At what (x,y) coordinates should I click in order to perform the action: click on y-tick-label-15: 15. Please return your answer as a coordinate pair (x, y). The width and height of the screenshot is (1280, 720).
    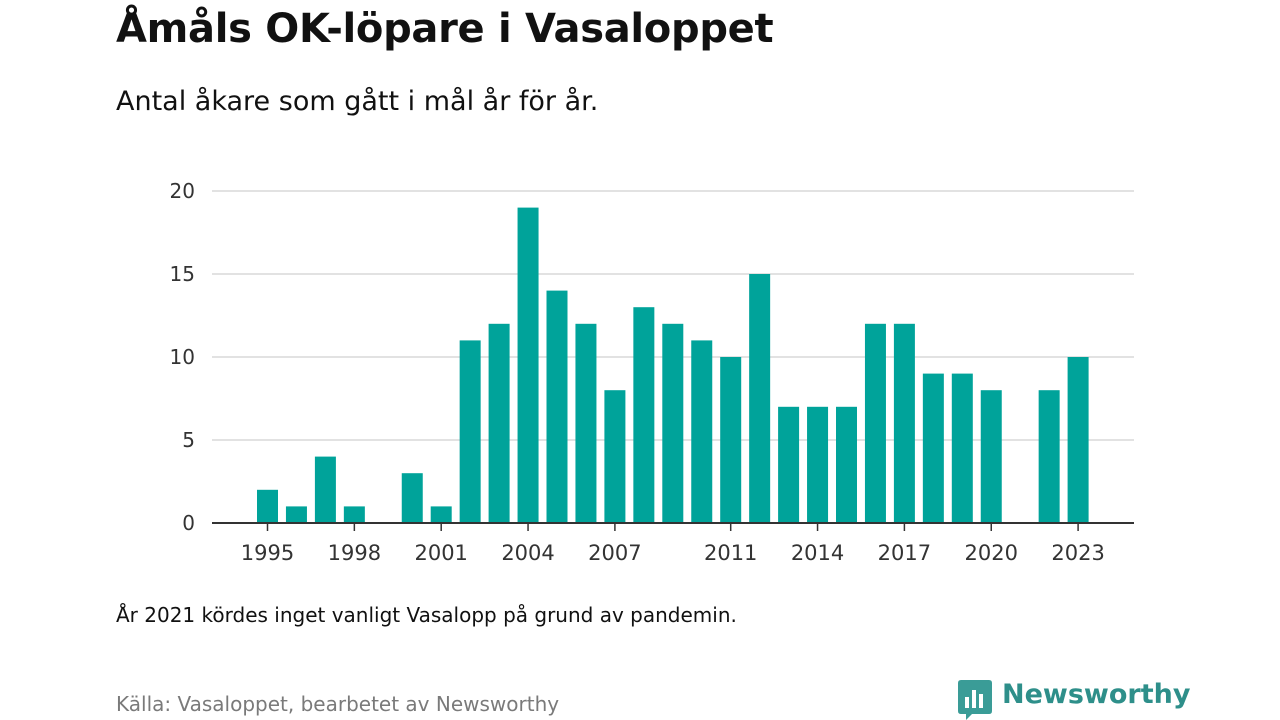
    Looking at the image, I should click on (182, 274).